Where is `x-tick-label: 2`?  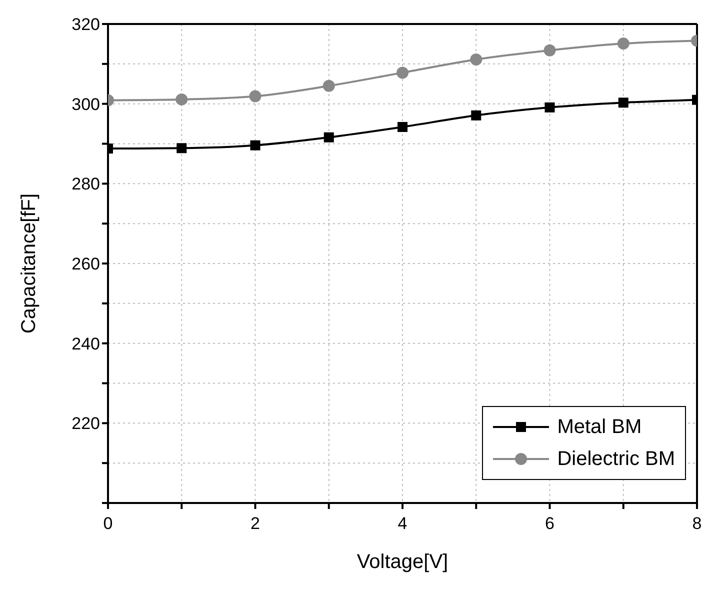
x-tick-label: 2 is located at coordinates (255, 523).